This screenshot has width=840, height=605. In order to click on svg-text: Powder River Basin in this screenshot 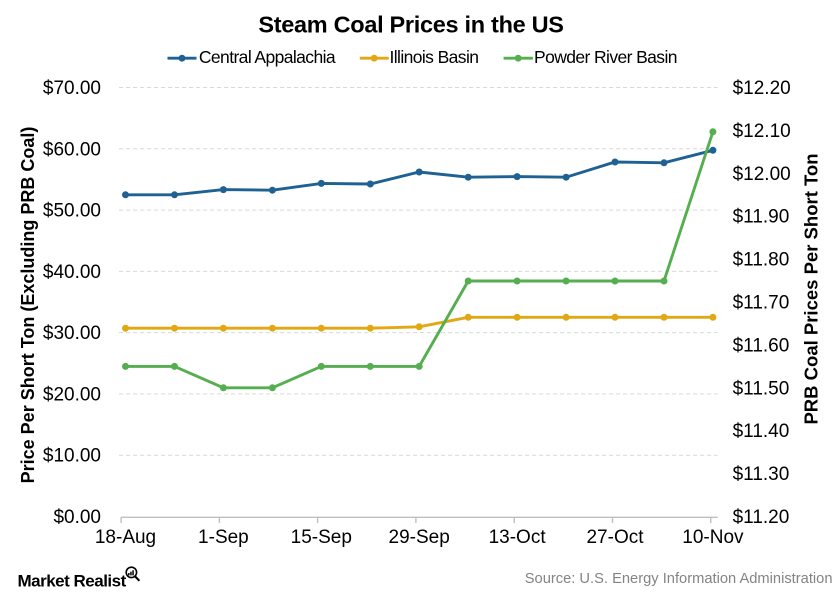, I will do `click(605, 57)`.